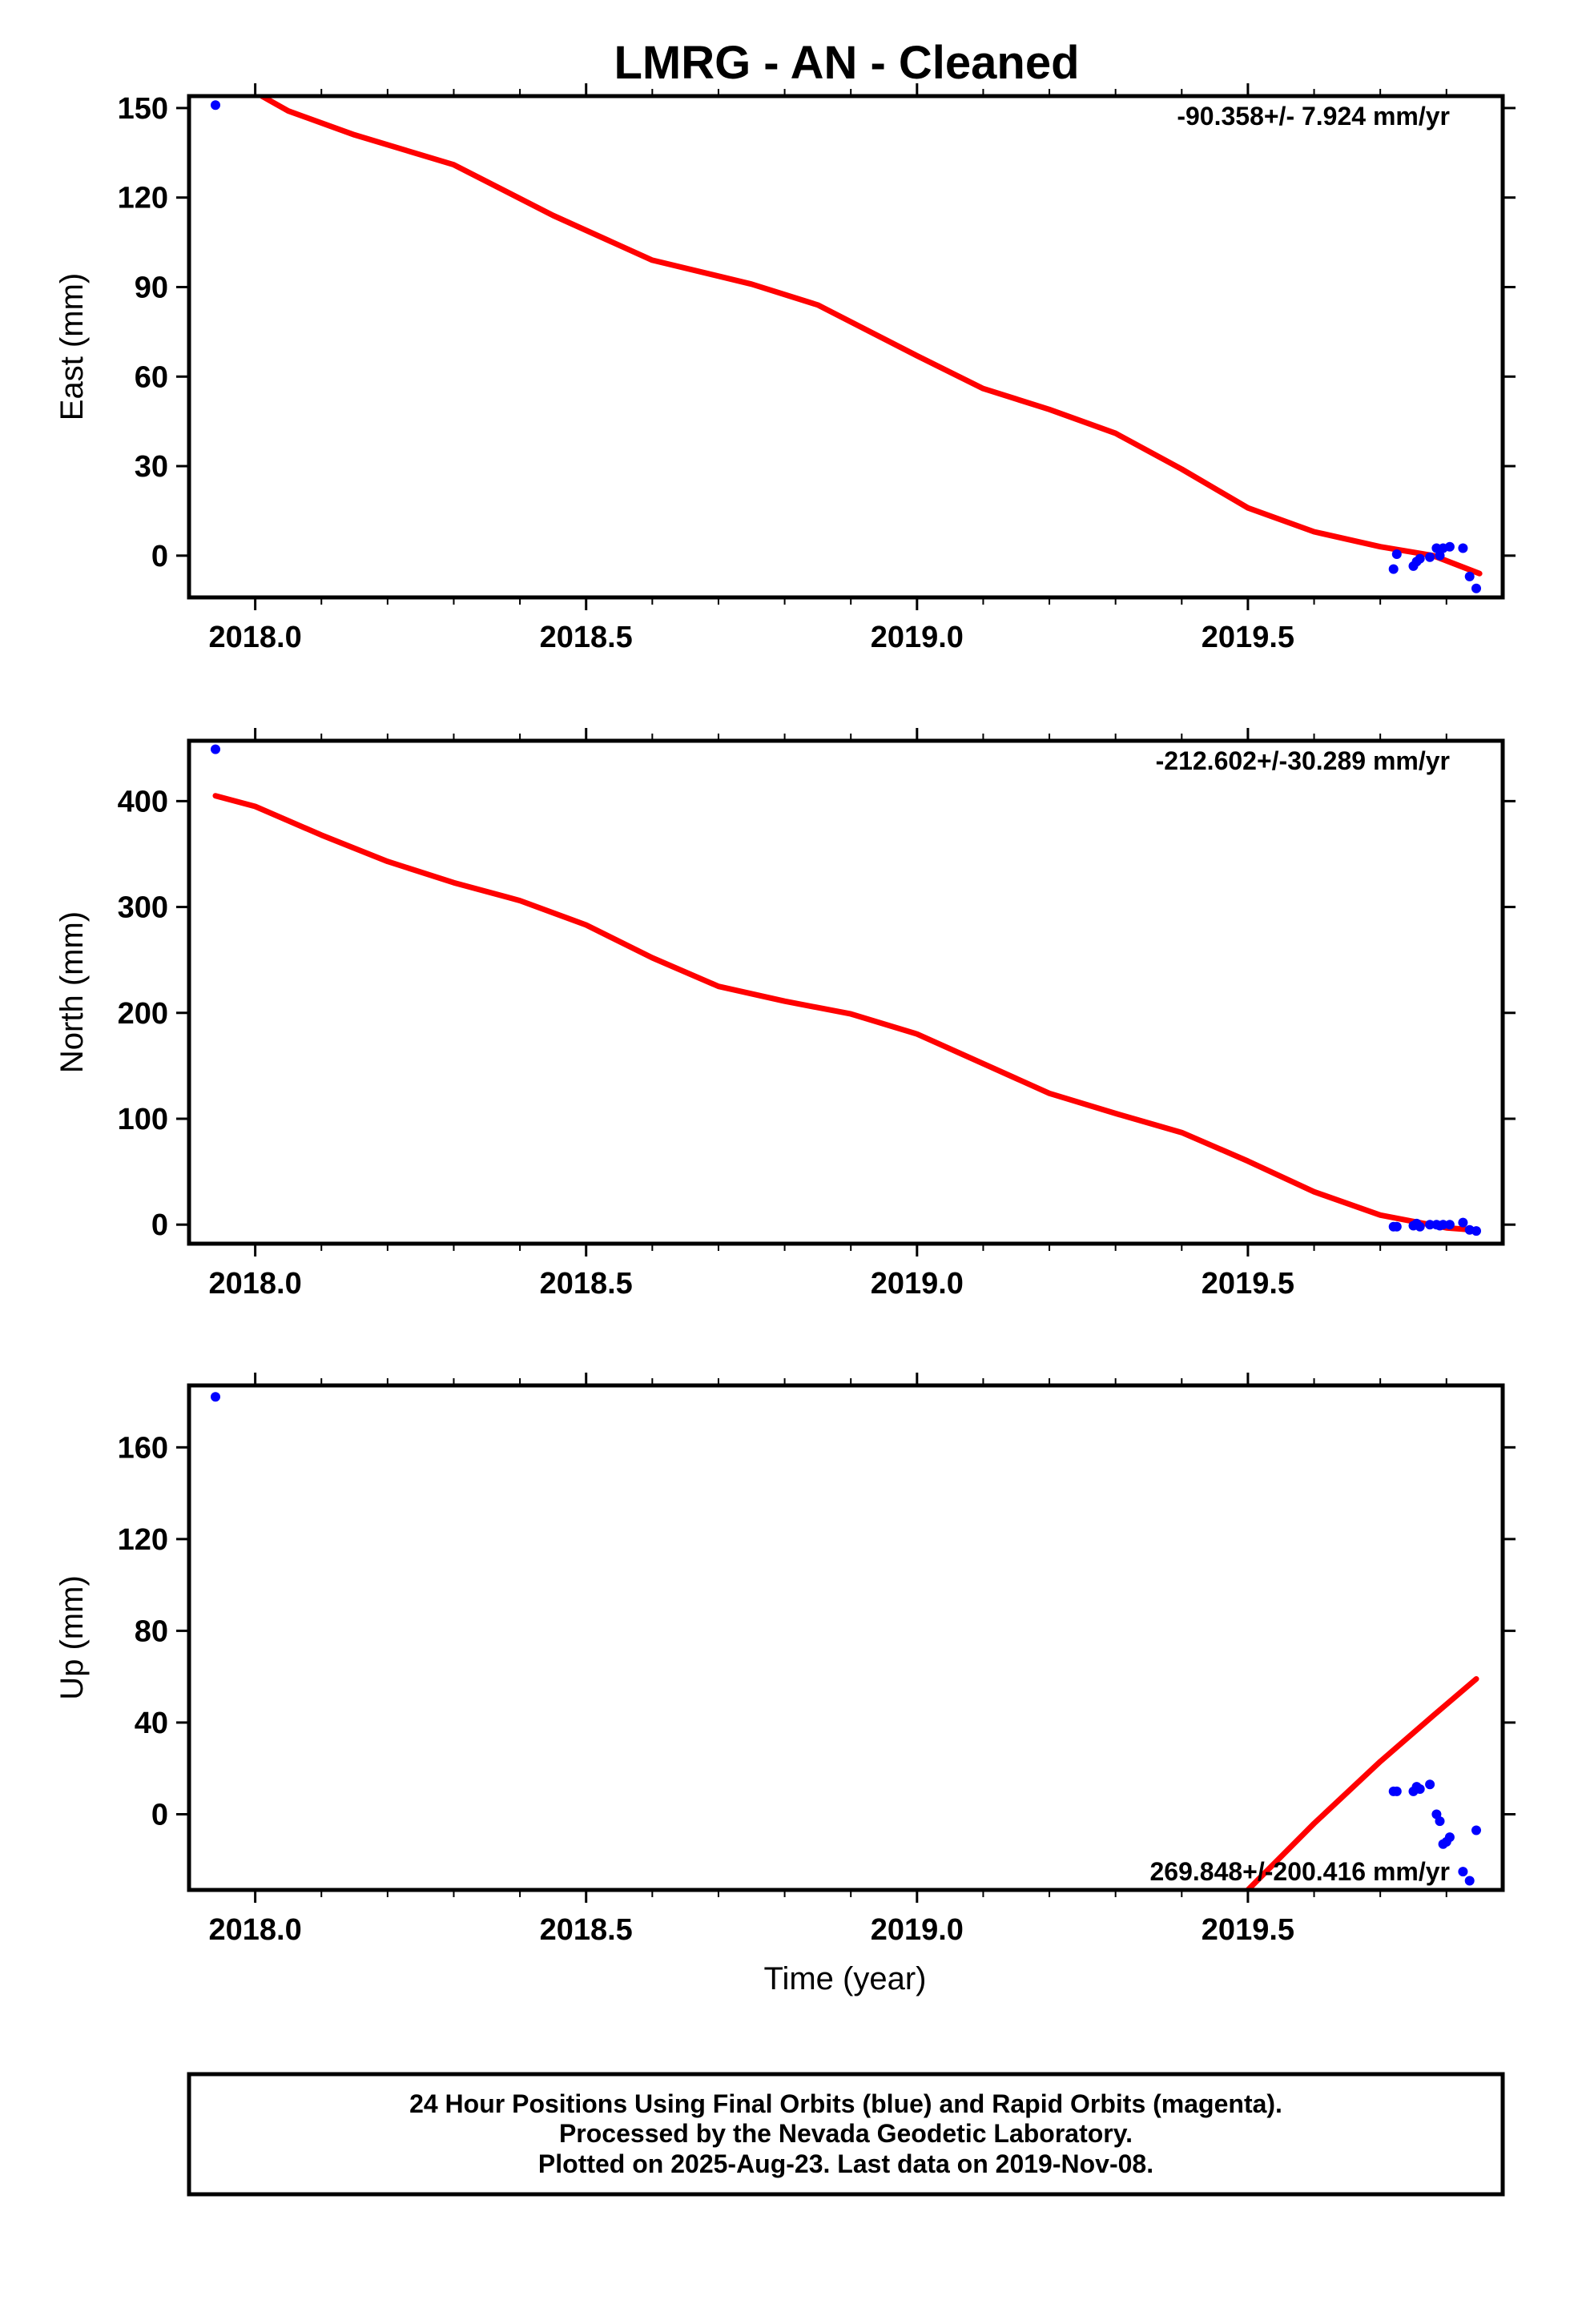 This screenshot has height=2324, width=1582. What do you see at coordinates (586, 637) in the screenshot?
I see `east-x-tick-label: 2018.5` at bounding box center [586, 637].